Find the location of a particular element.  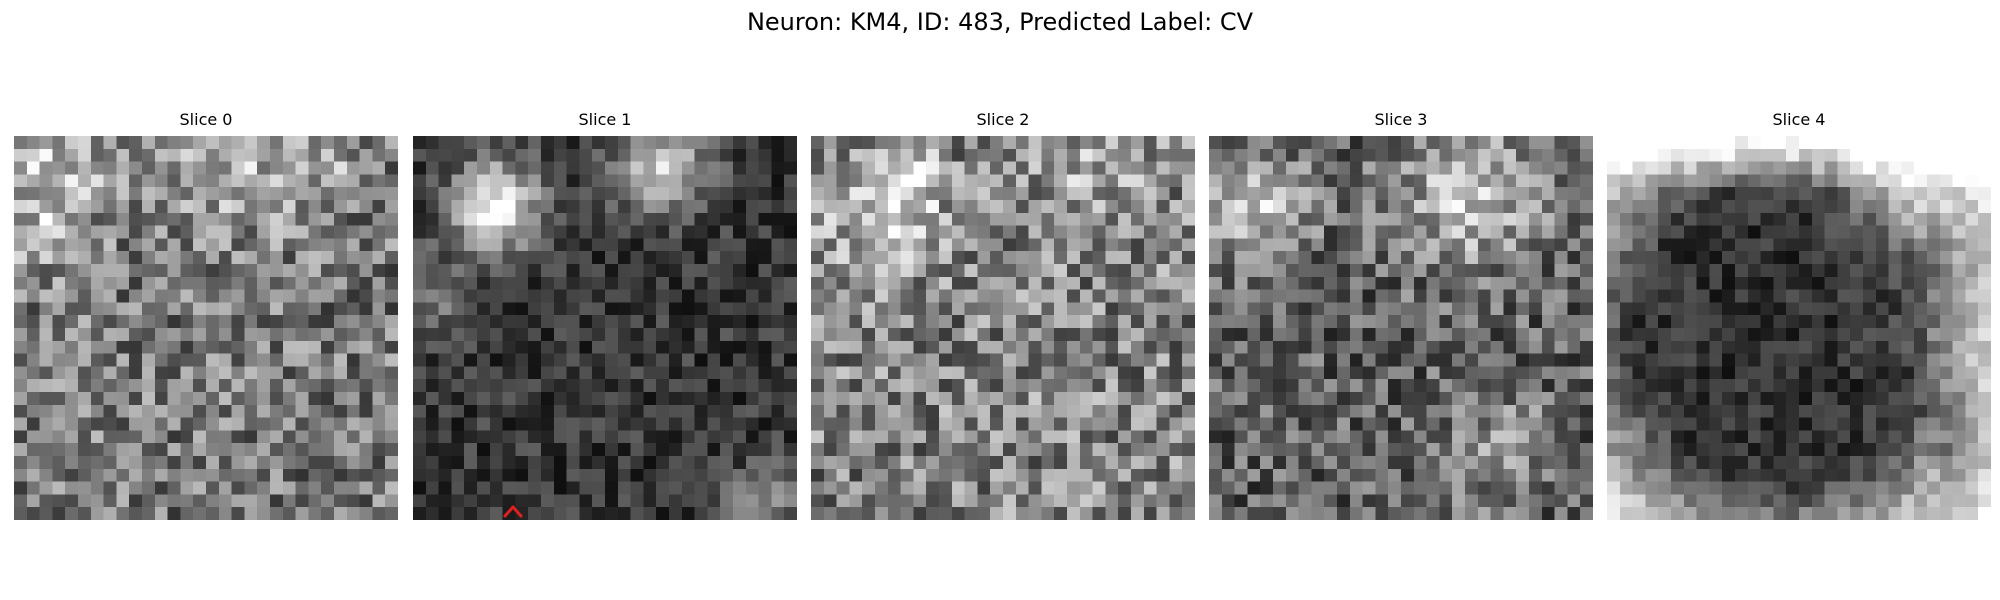

slice-panel-1: Slice 1 is located at coordinates (605, 312).